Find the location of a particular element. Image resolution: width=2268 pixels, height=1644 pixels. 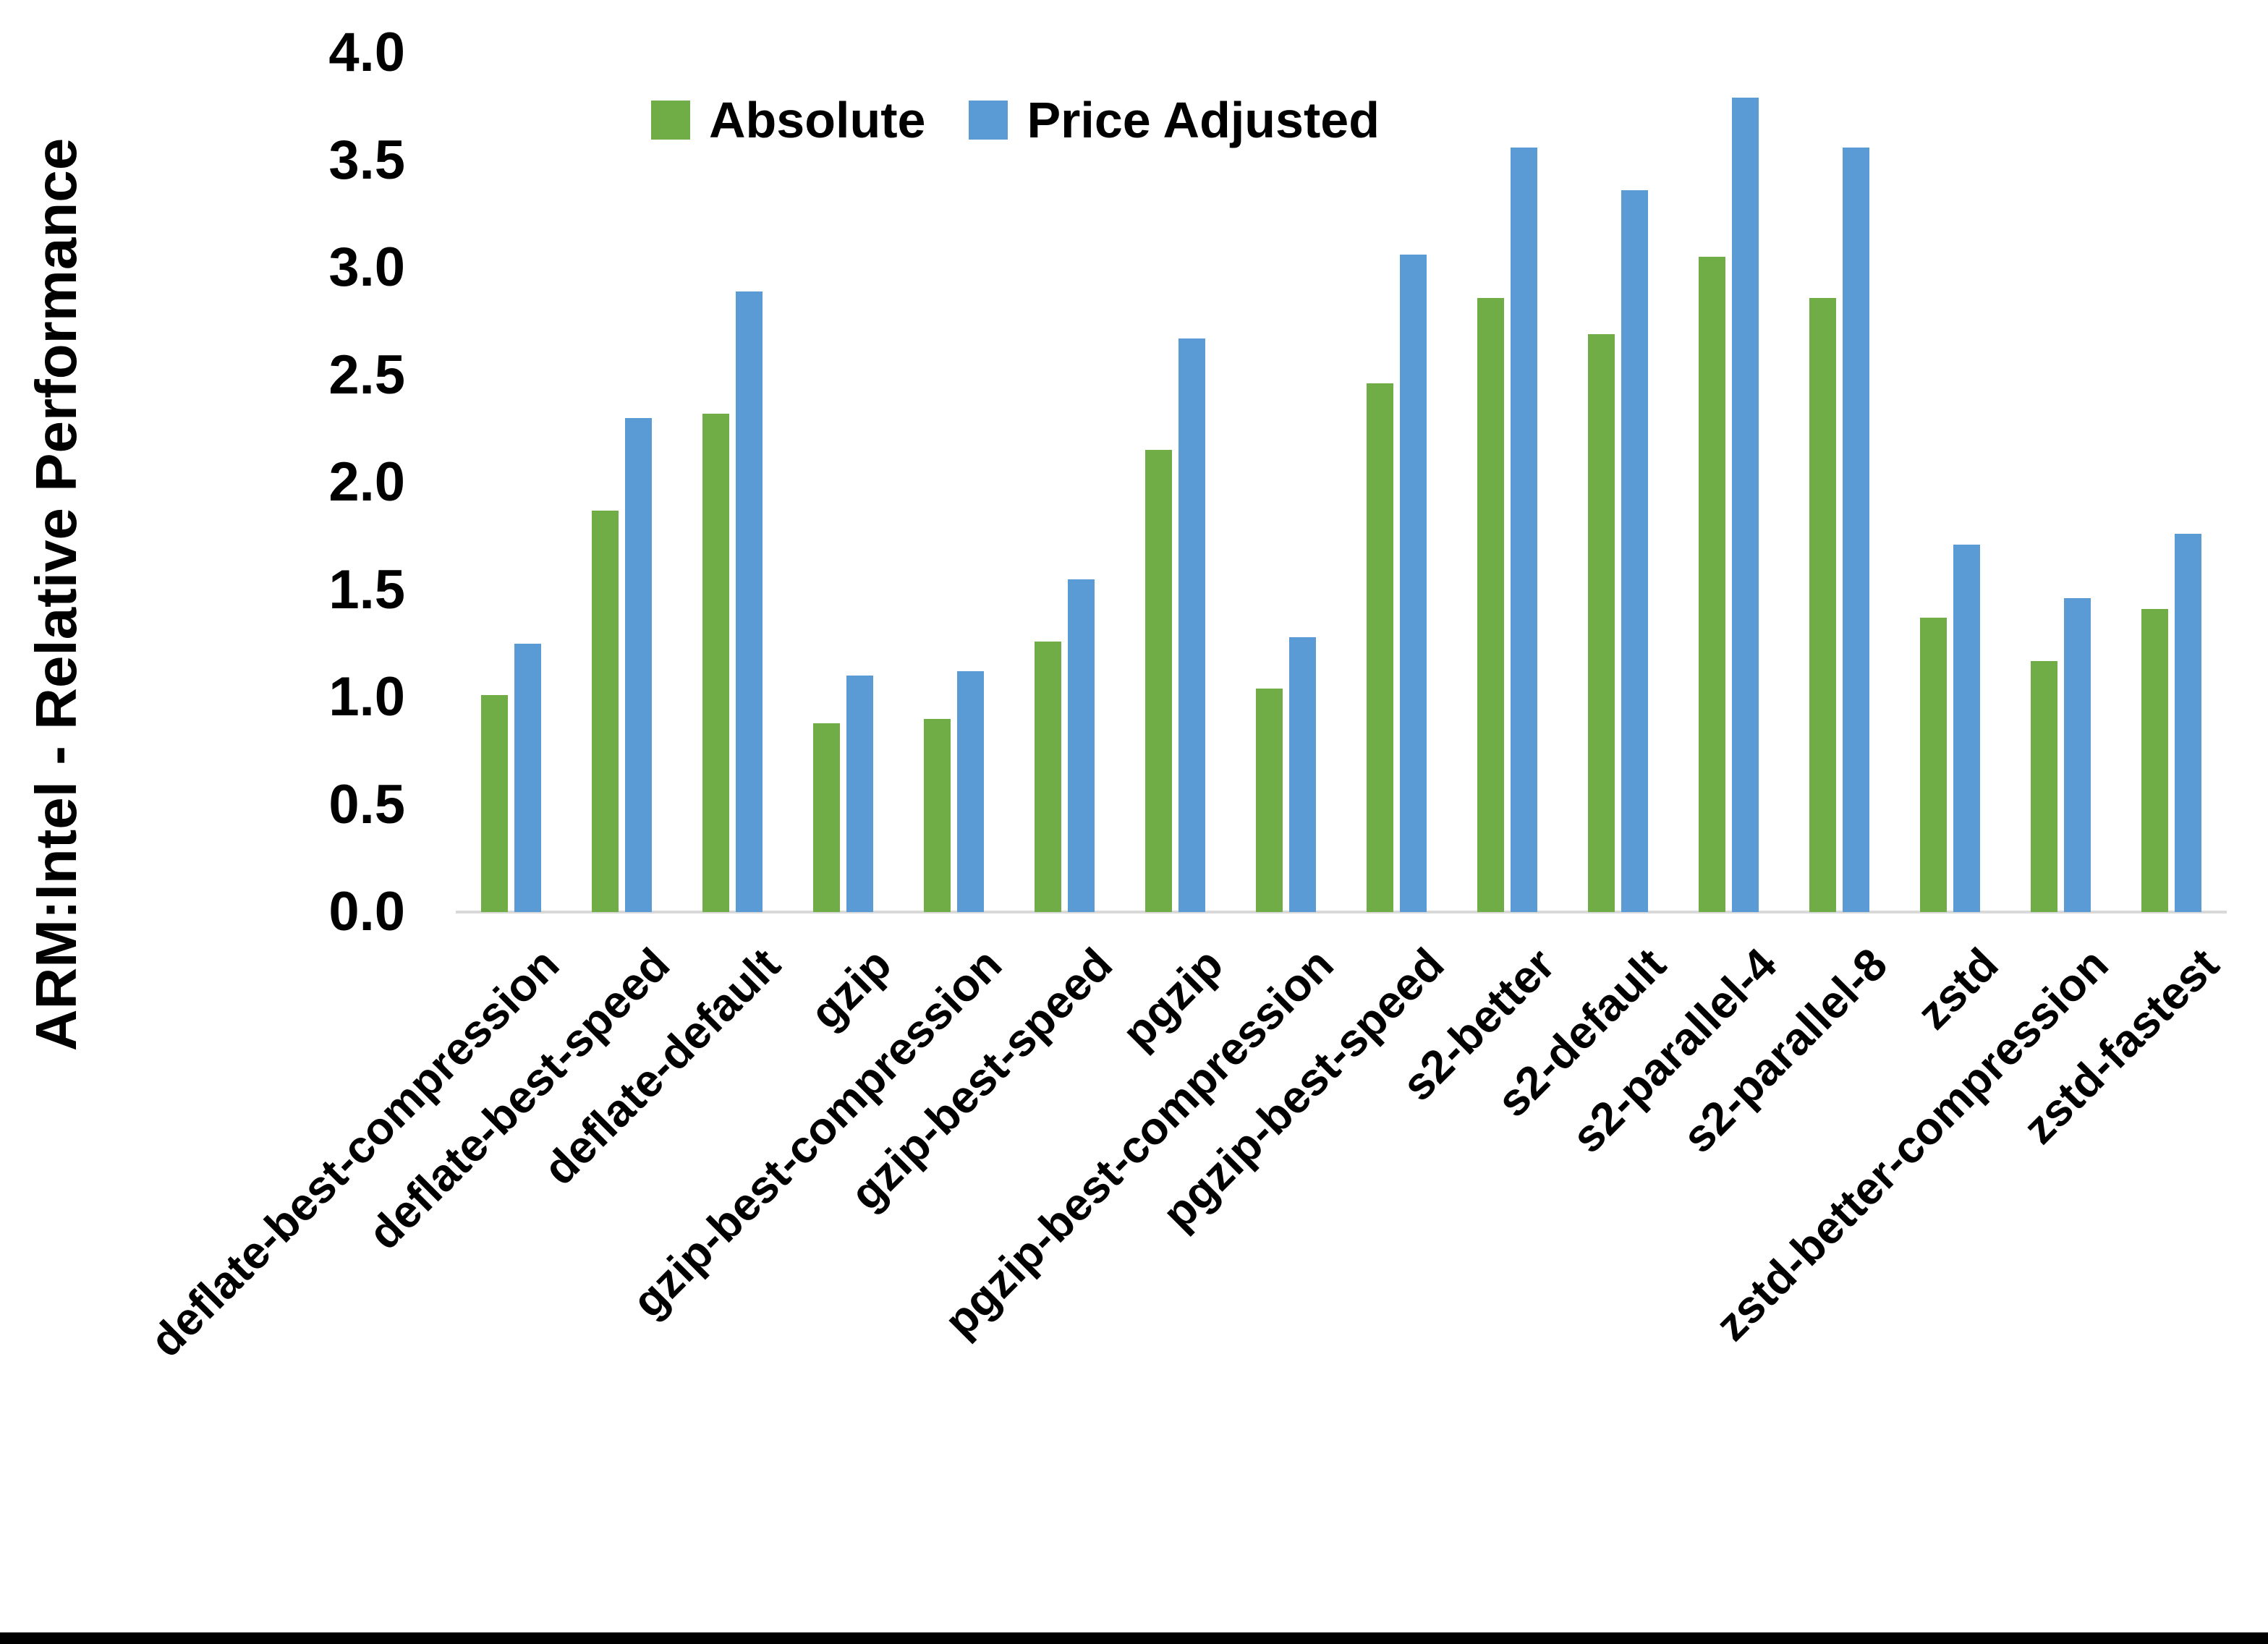

x-axis-line is located at coordinates (1341, 912).